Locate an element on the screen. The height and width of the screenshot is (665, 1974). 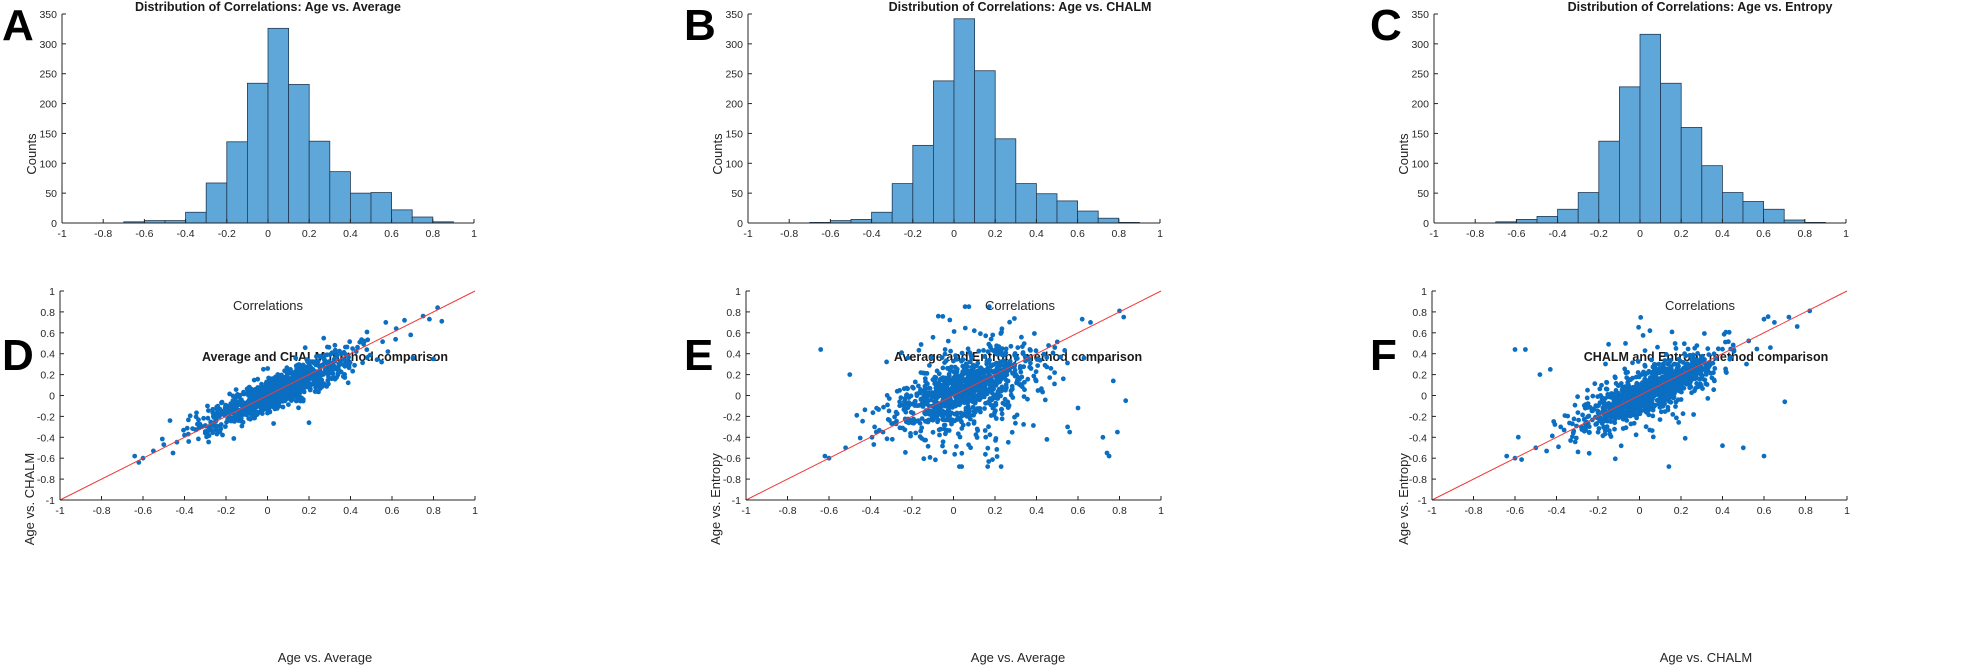
x-tick-label: -1 is located at coordinates (745, 511).